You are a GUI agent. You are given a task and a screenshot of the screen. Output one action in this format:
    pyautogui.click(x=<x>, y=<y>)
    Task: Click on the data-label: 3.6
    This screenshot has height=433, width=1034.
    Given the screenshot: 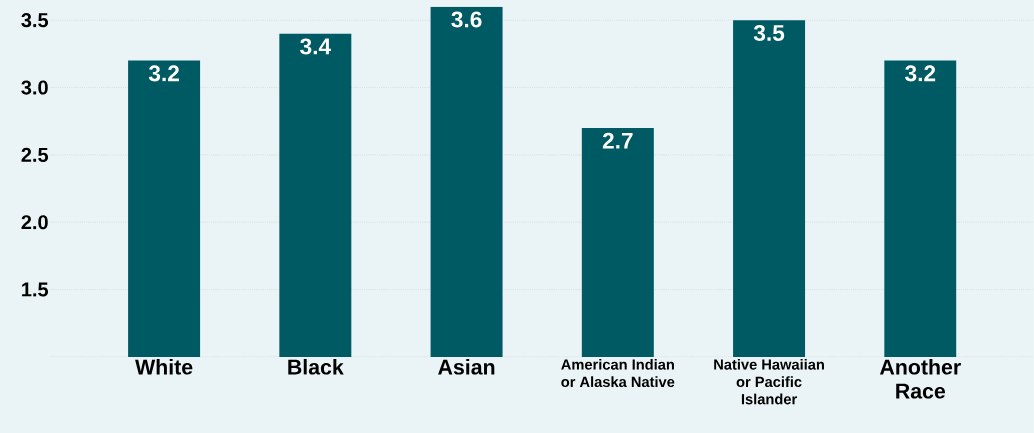 What is the action you would take?
    pyautogui.click(x=466, y=19)
    